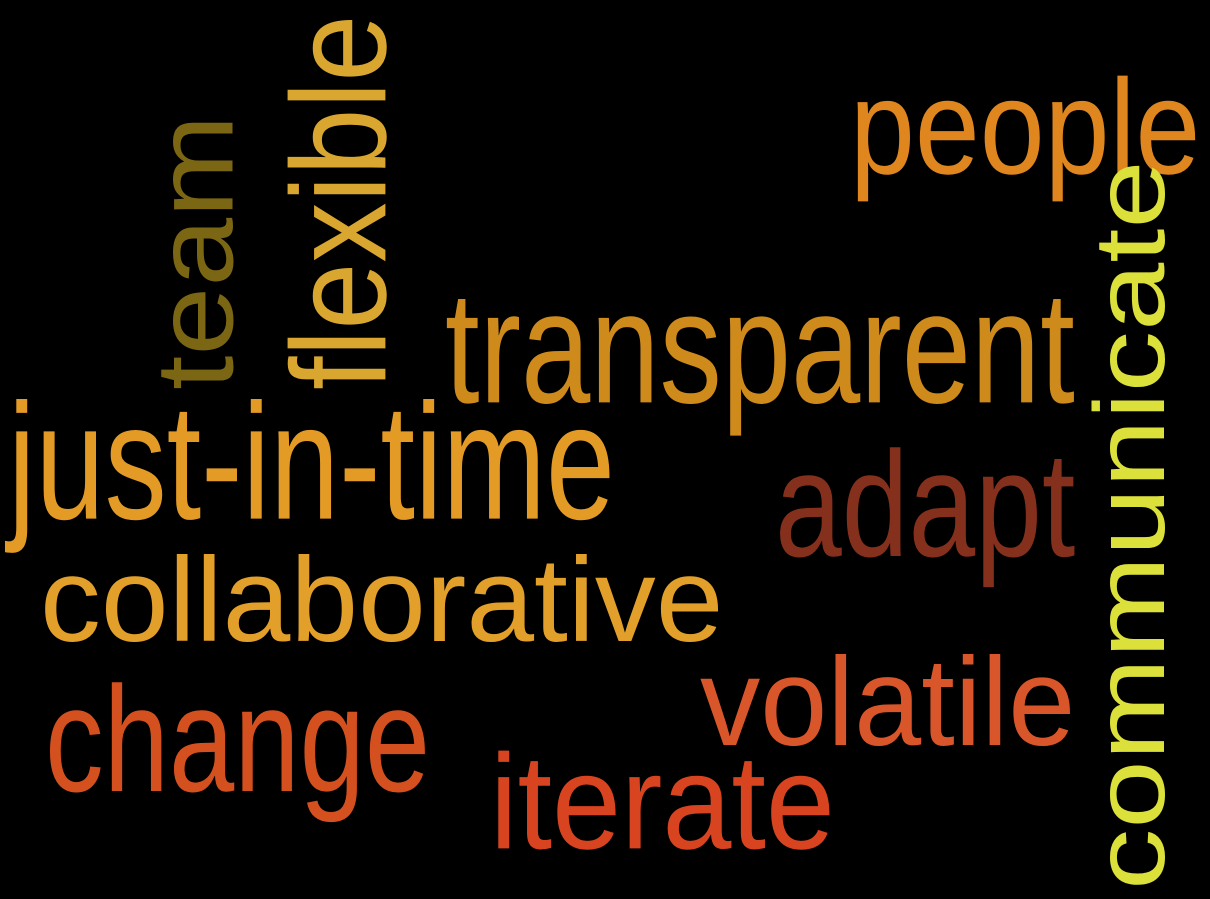  What do you see at coordinates (1025, 127) in the screenshot?
I see `word-people: people` at bounding box center [1025, 127].